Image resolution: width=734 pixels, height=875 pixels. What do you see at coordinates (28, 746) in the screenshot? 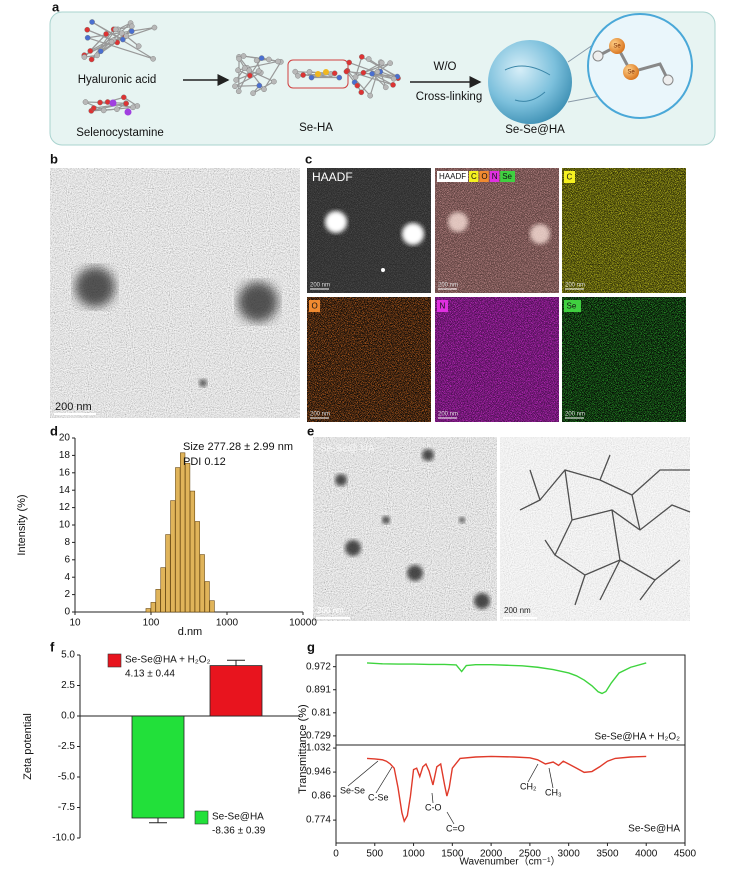
I see `y-axis-label: Zeta potential` at bounding box center [28, 746].